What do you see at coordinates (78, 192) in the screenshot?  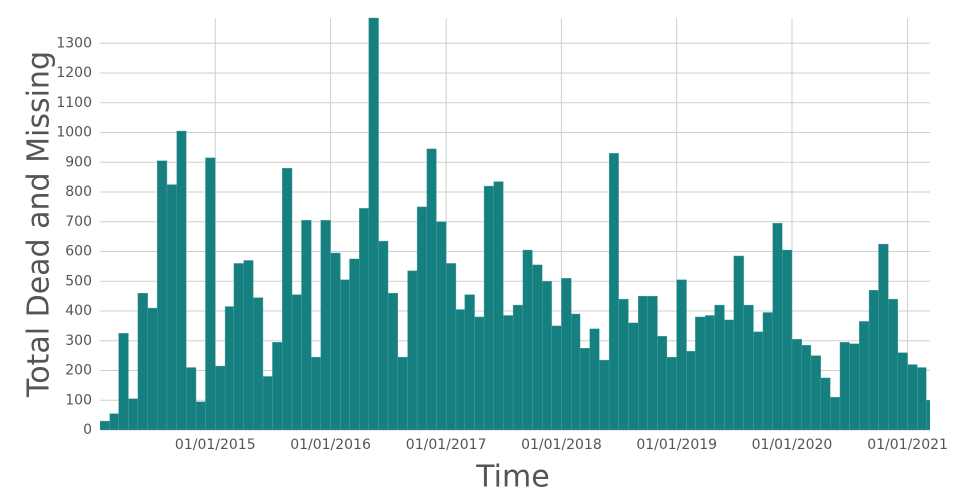 I see `y-tick-label: 800` at bounding box center [78, 192].